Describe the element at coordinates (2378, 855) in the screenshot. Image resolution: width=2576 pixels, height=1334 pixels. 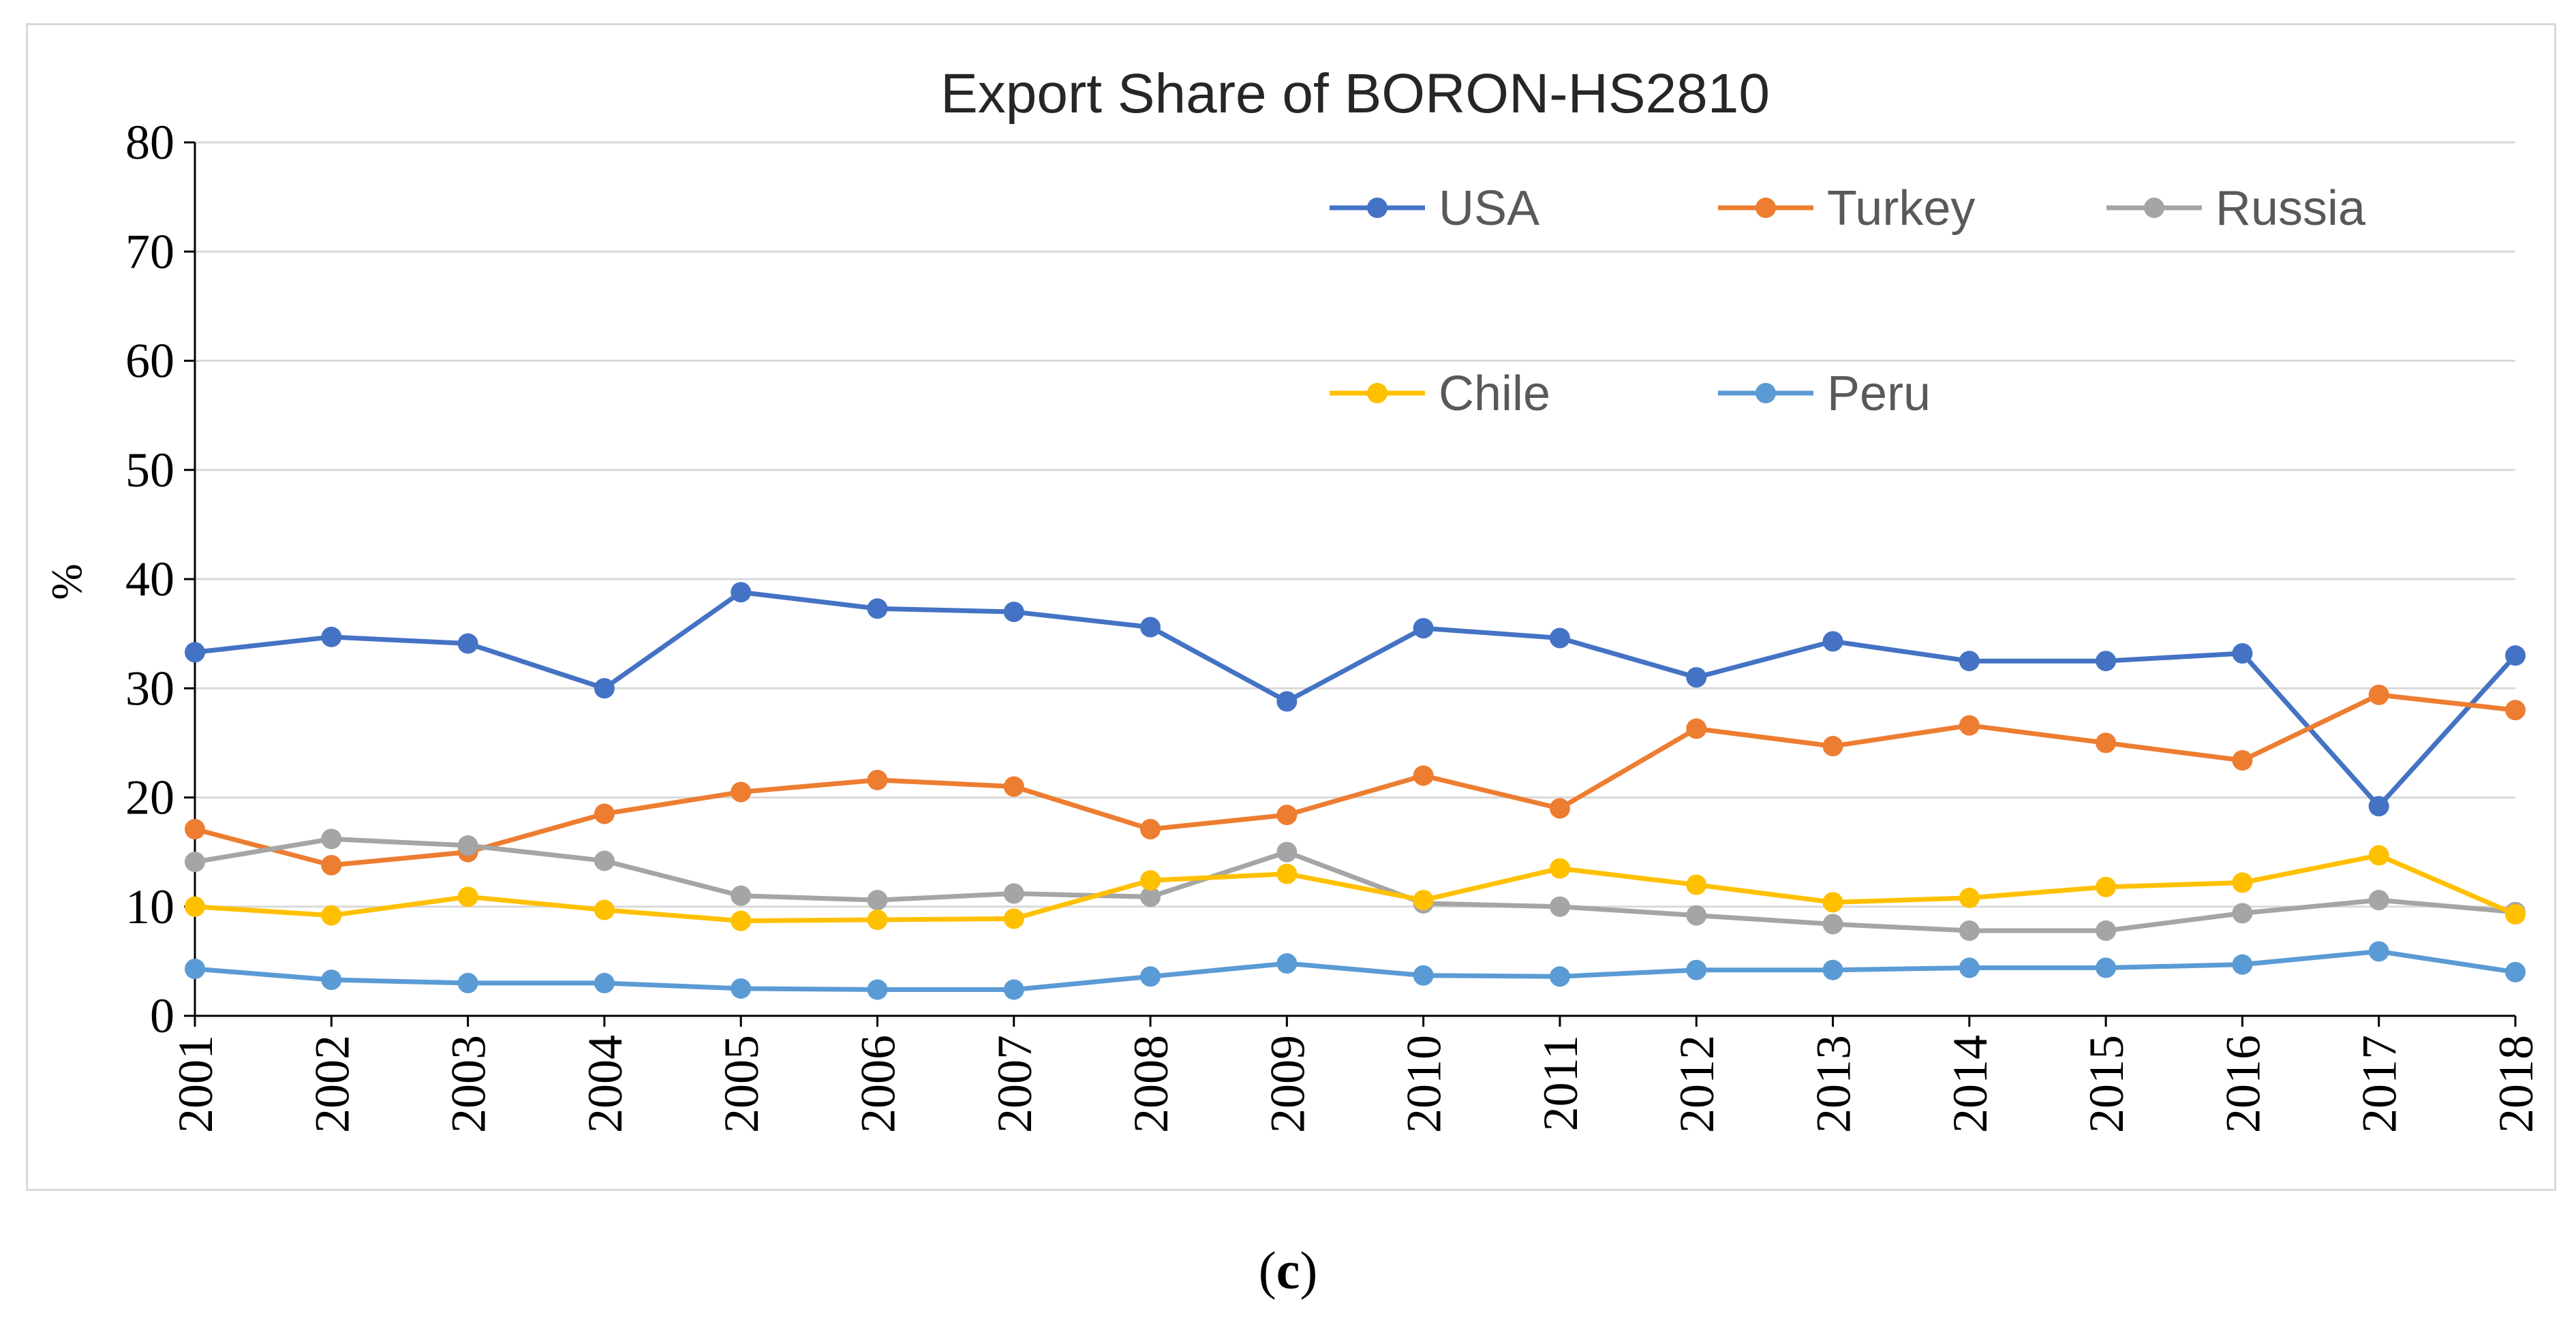
I see `point-chile-2017` at that location.